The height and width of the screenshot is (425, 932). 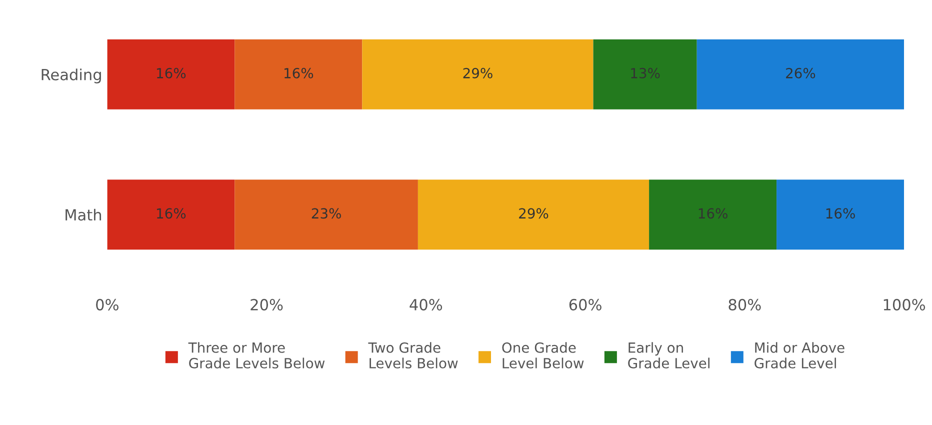 I want to click on data-label: 13%, so click(x=645, y=73).